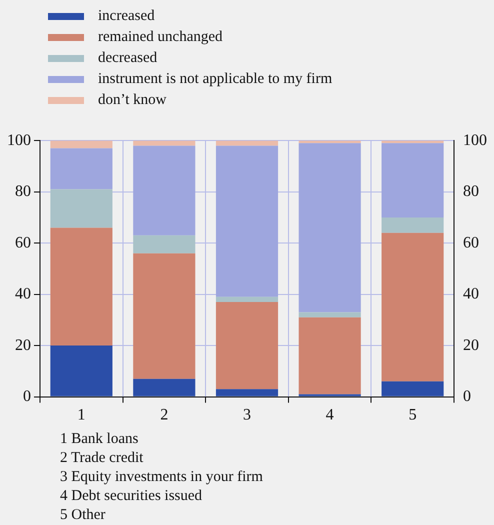  I want to click on legend-label: don’t know, so click(132, 100).